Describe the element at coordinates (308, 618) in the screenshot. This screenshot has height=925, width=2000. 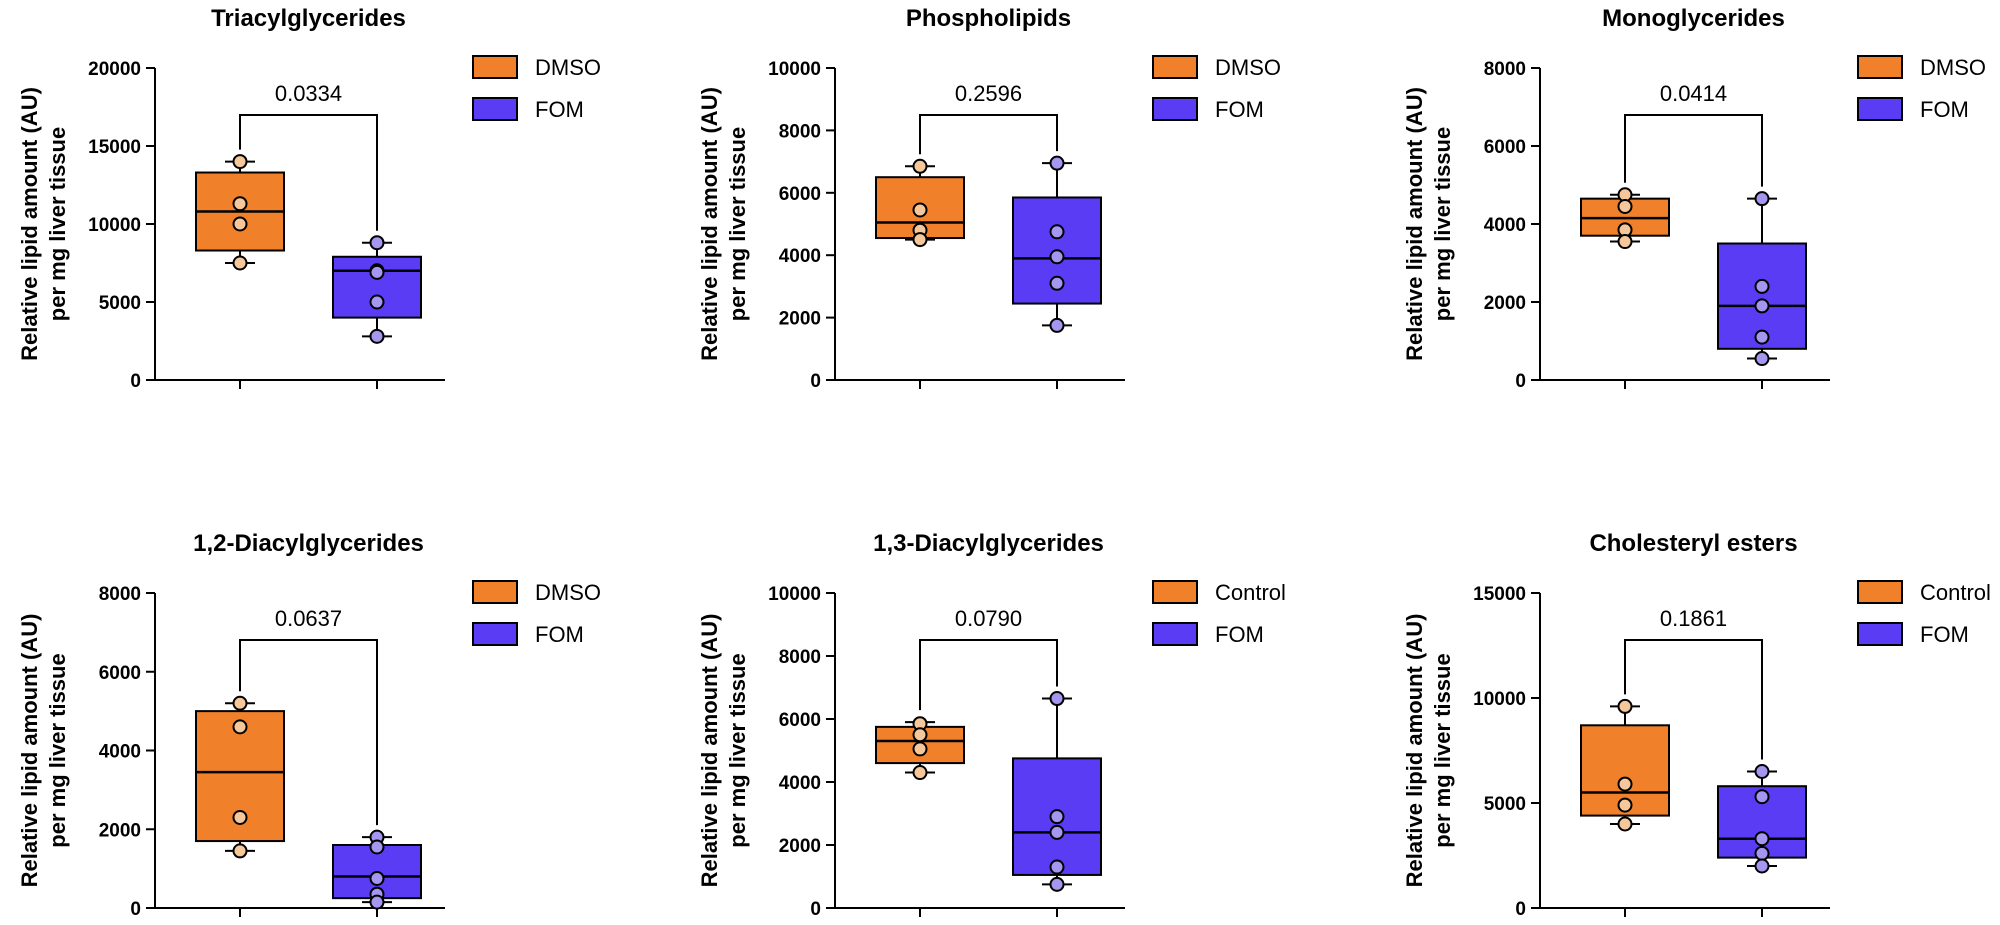
I see `p-value-label: 0.0637` at that location.